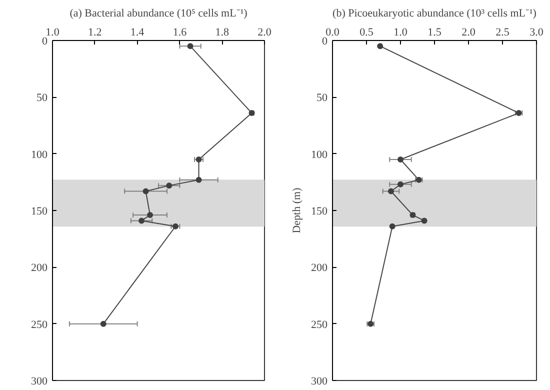 This screenshot has width=550, height=390. Describe the element at coordinates (503, 32) in the screenshot. I see `x-tick-label: 2.5` at that location.